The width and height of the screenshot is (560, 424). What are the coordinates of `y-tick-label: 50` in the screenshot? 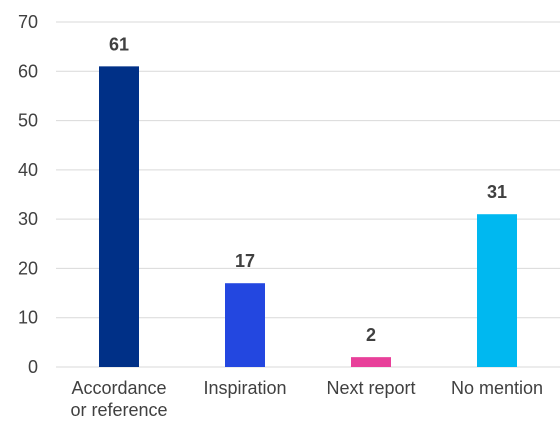 It's located at (28, 121).